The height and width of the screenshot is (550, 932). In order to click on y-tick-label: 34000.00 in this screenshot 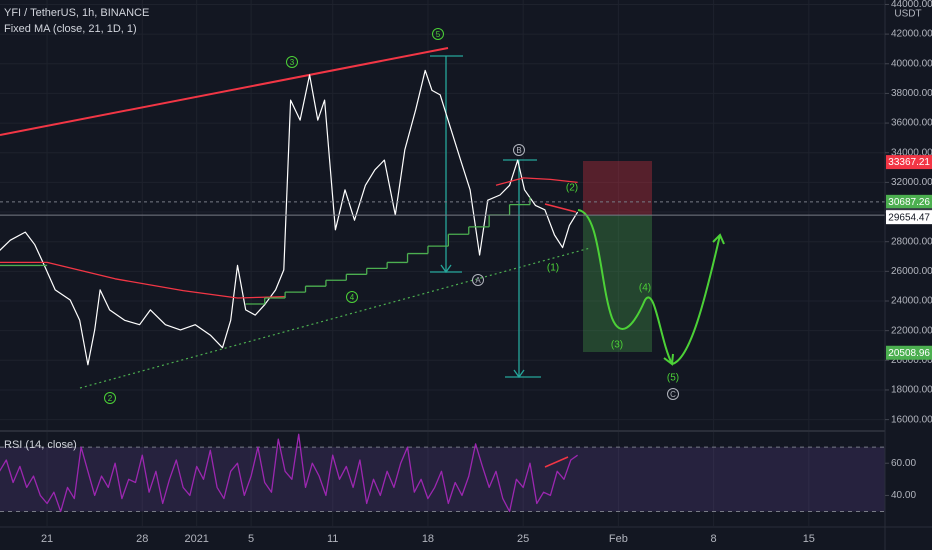, I will do `click(911, 152)`.